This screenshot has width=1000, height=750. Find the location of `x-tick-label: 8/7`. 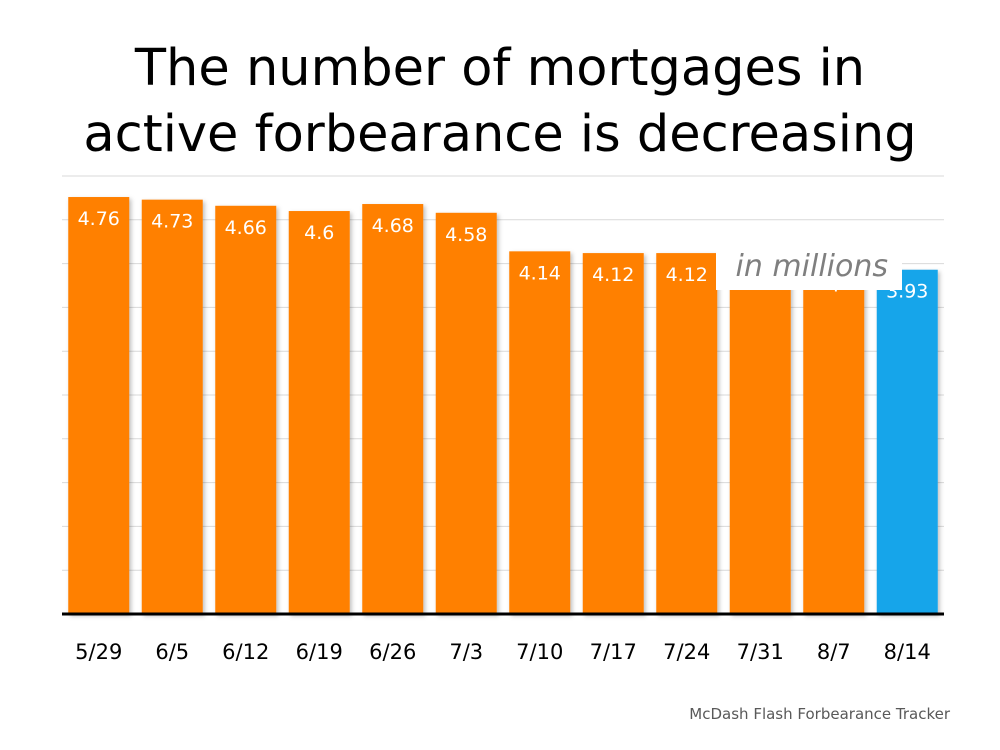

x-tick-label: 8/7 is located at coordinates (834, 652).